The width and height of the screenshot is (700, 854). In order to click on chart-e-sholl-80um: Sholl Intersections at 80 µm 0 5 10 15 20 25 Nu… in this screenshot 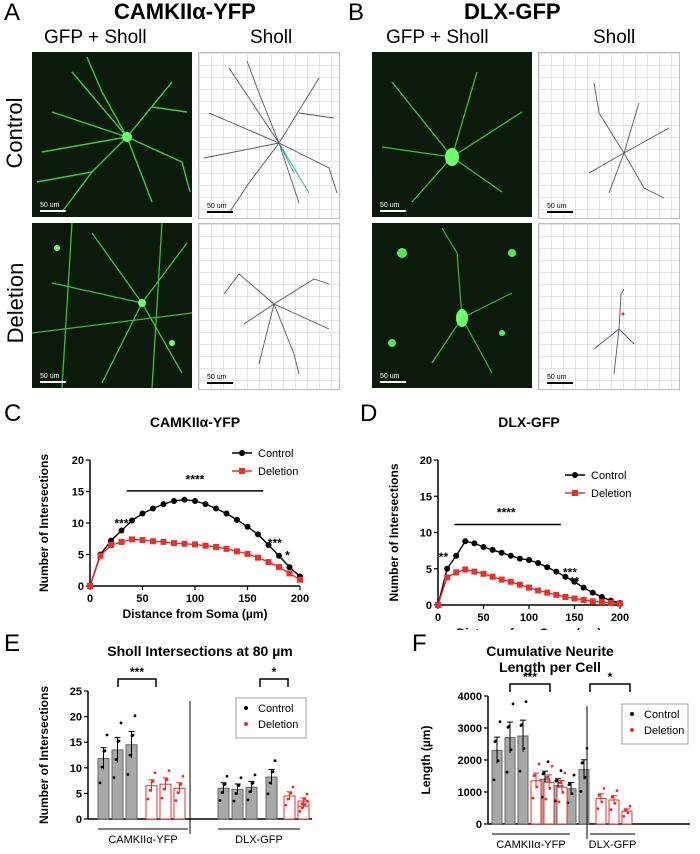, I will do `click(174, 744)`.